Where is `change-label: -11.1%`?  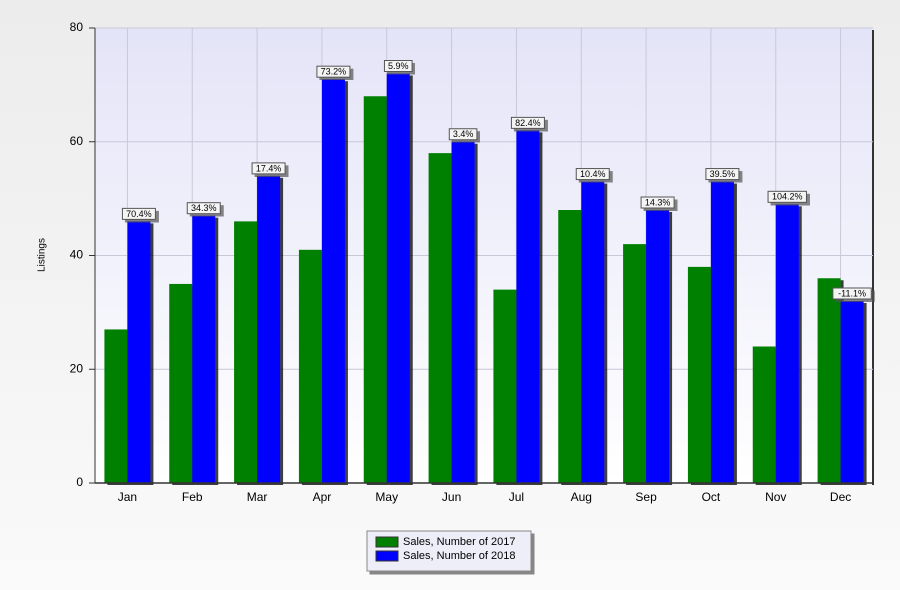
change-label: -11.1% is located at coordinates (852, 293).